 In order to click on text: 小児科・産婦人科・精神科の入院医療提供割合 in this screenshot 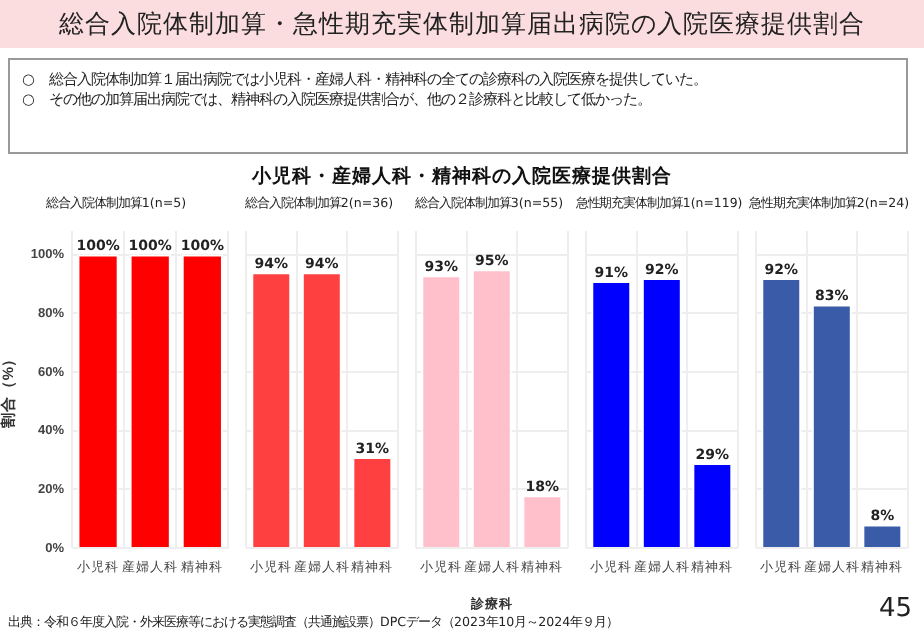, I will do `click(461, 177)`.